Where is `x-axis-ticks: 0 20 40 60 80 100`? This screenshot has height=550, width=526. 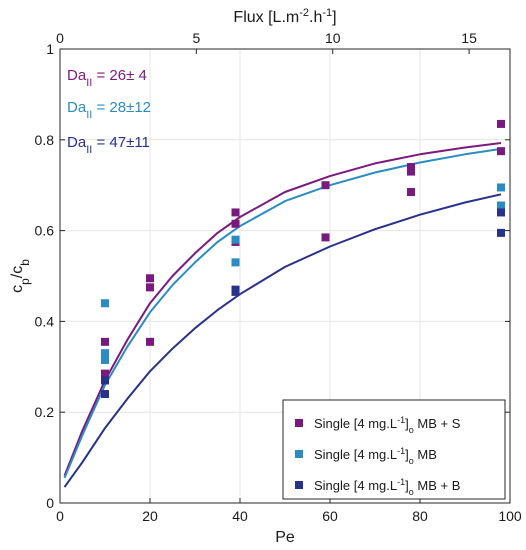 x-axis-ticks: 0 20 40 60 80 100 is located at coordinates (289, 511).